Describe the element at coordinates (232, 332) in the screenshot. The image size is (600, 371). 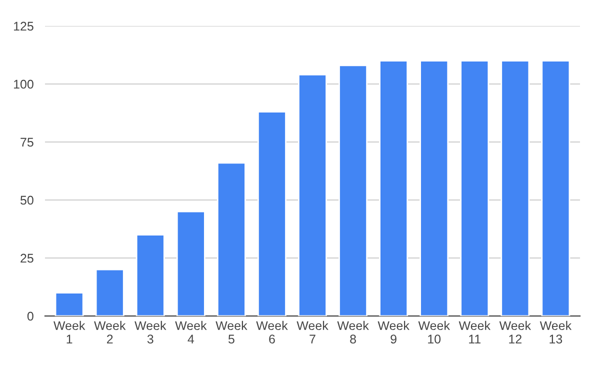
I see `x-tick-label: Week 5` at that location.